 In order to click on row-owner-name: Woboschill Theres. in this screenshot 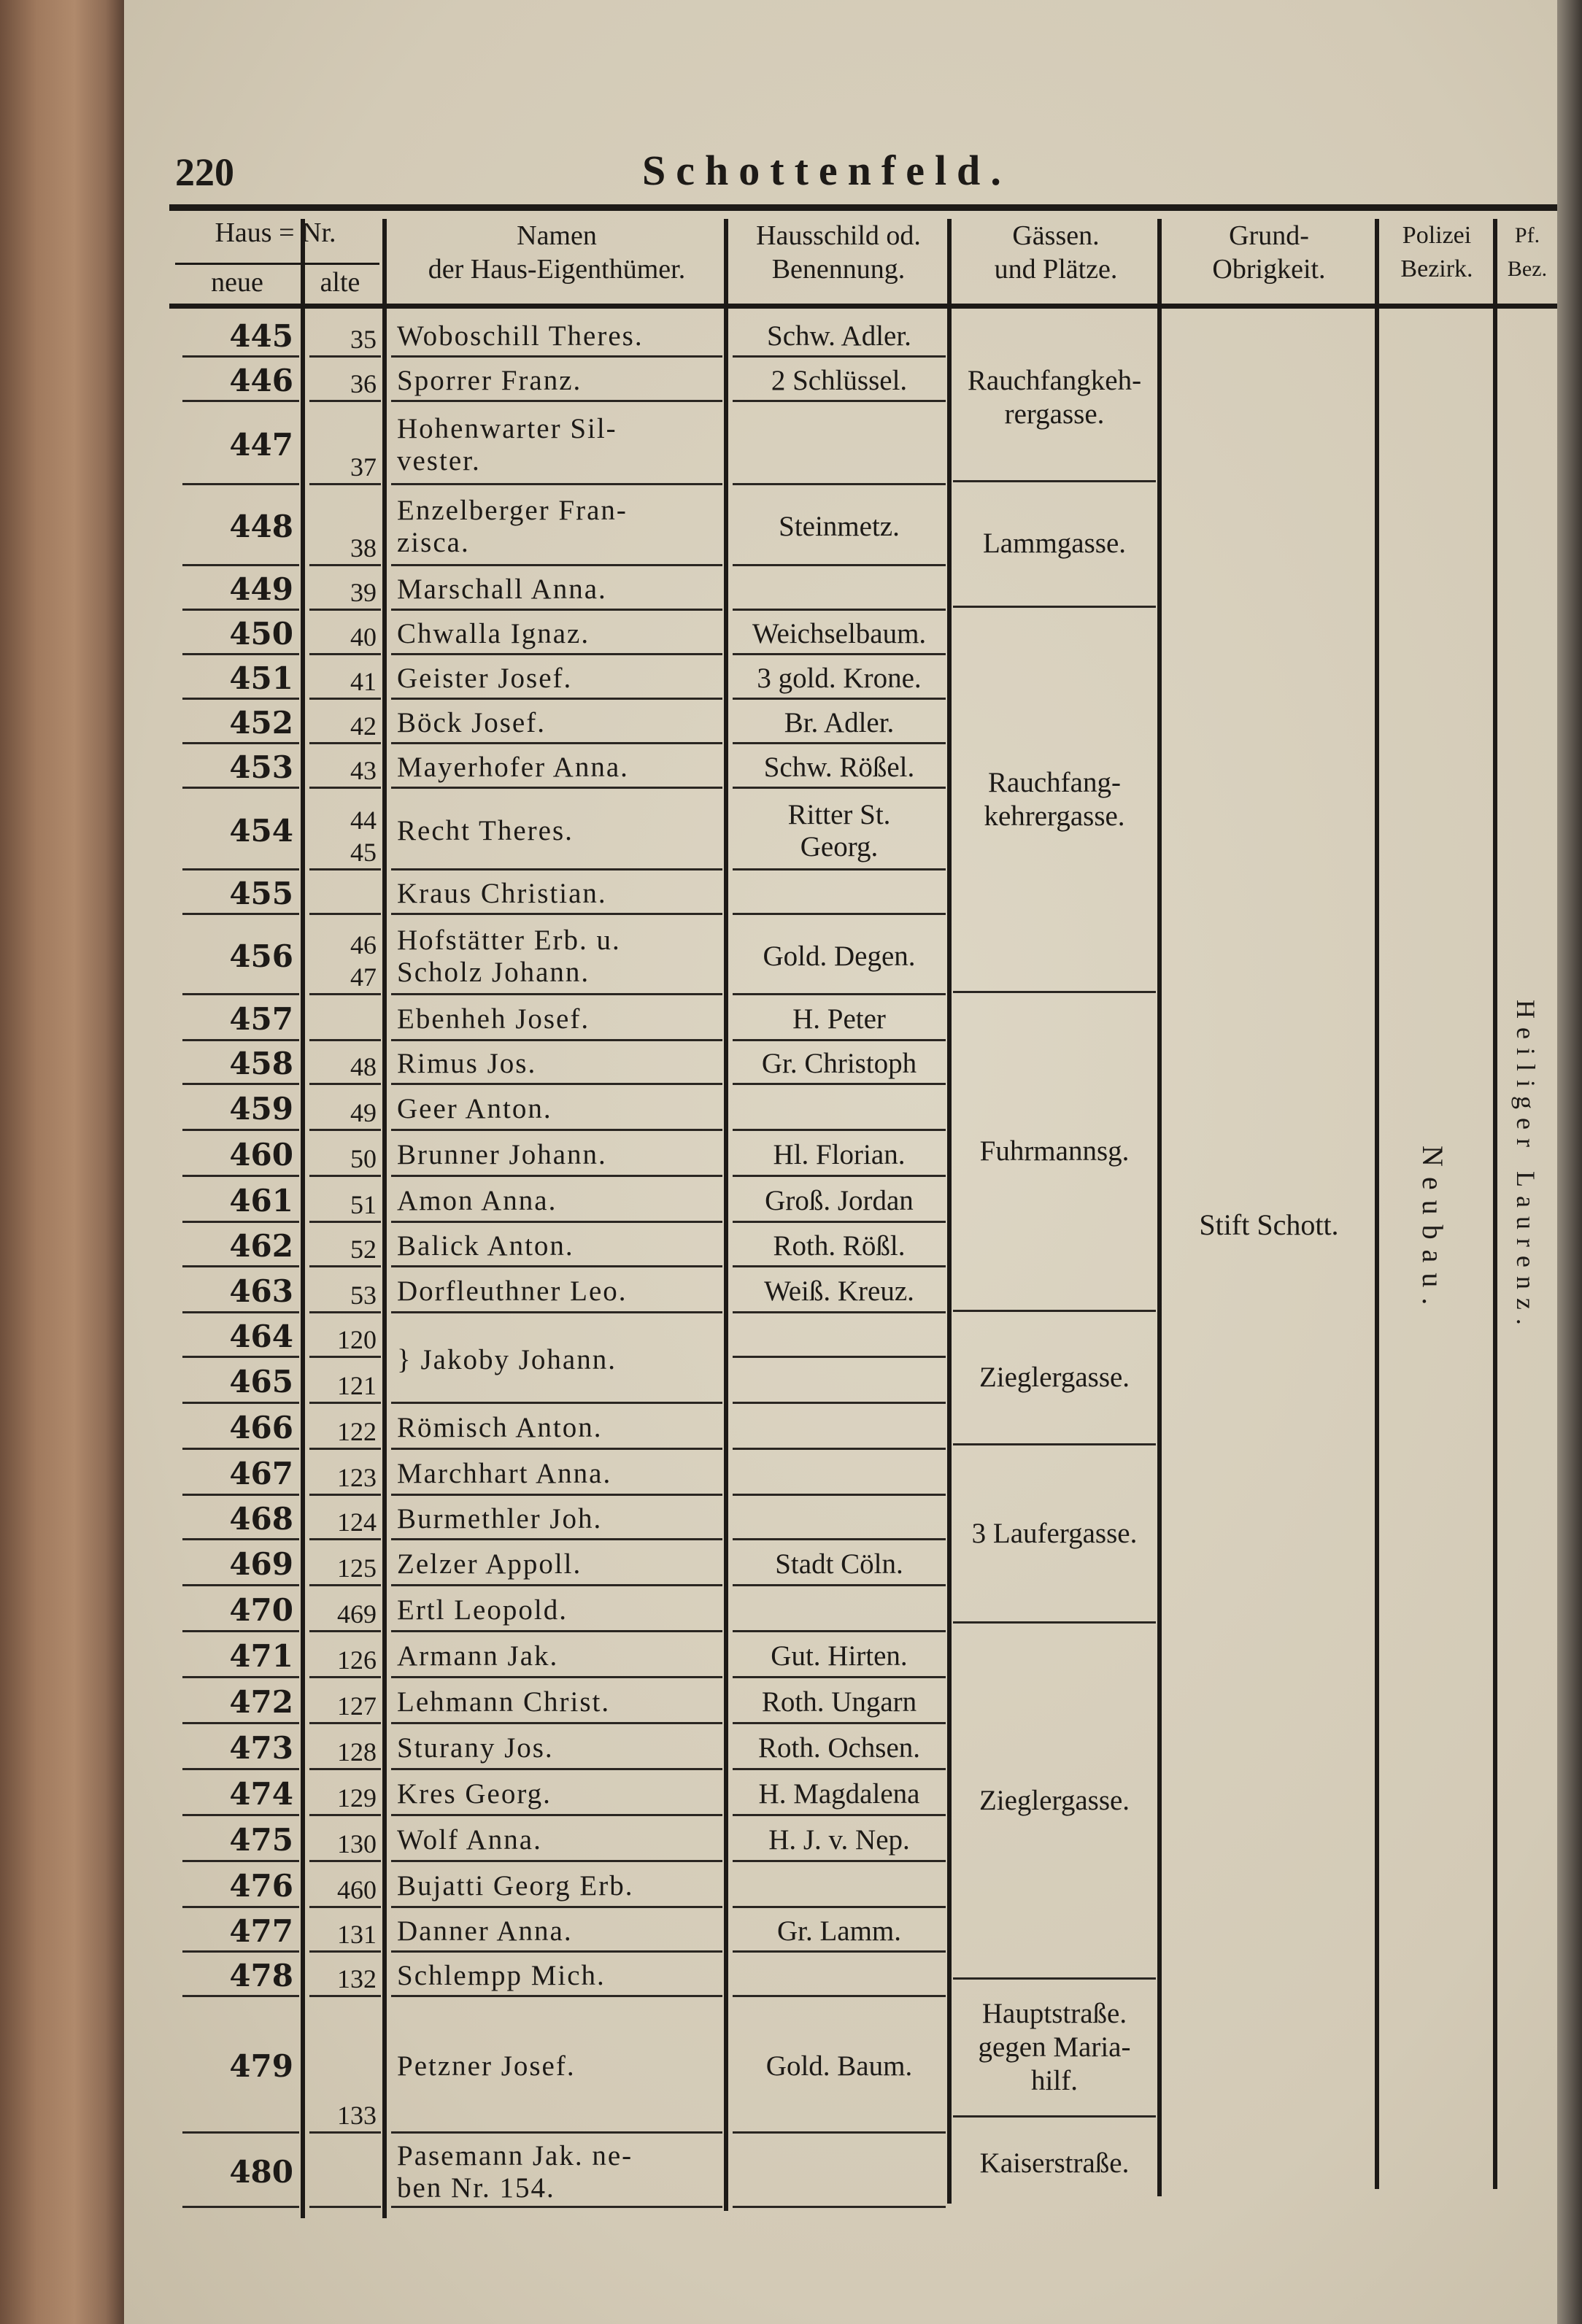, I will do `click(557, 337)`.